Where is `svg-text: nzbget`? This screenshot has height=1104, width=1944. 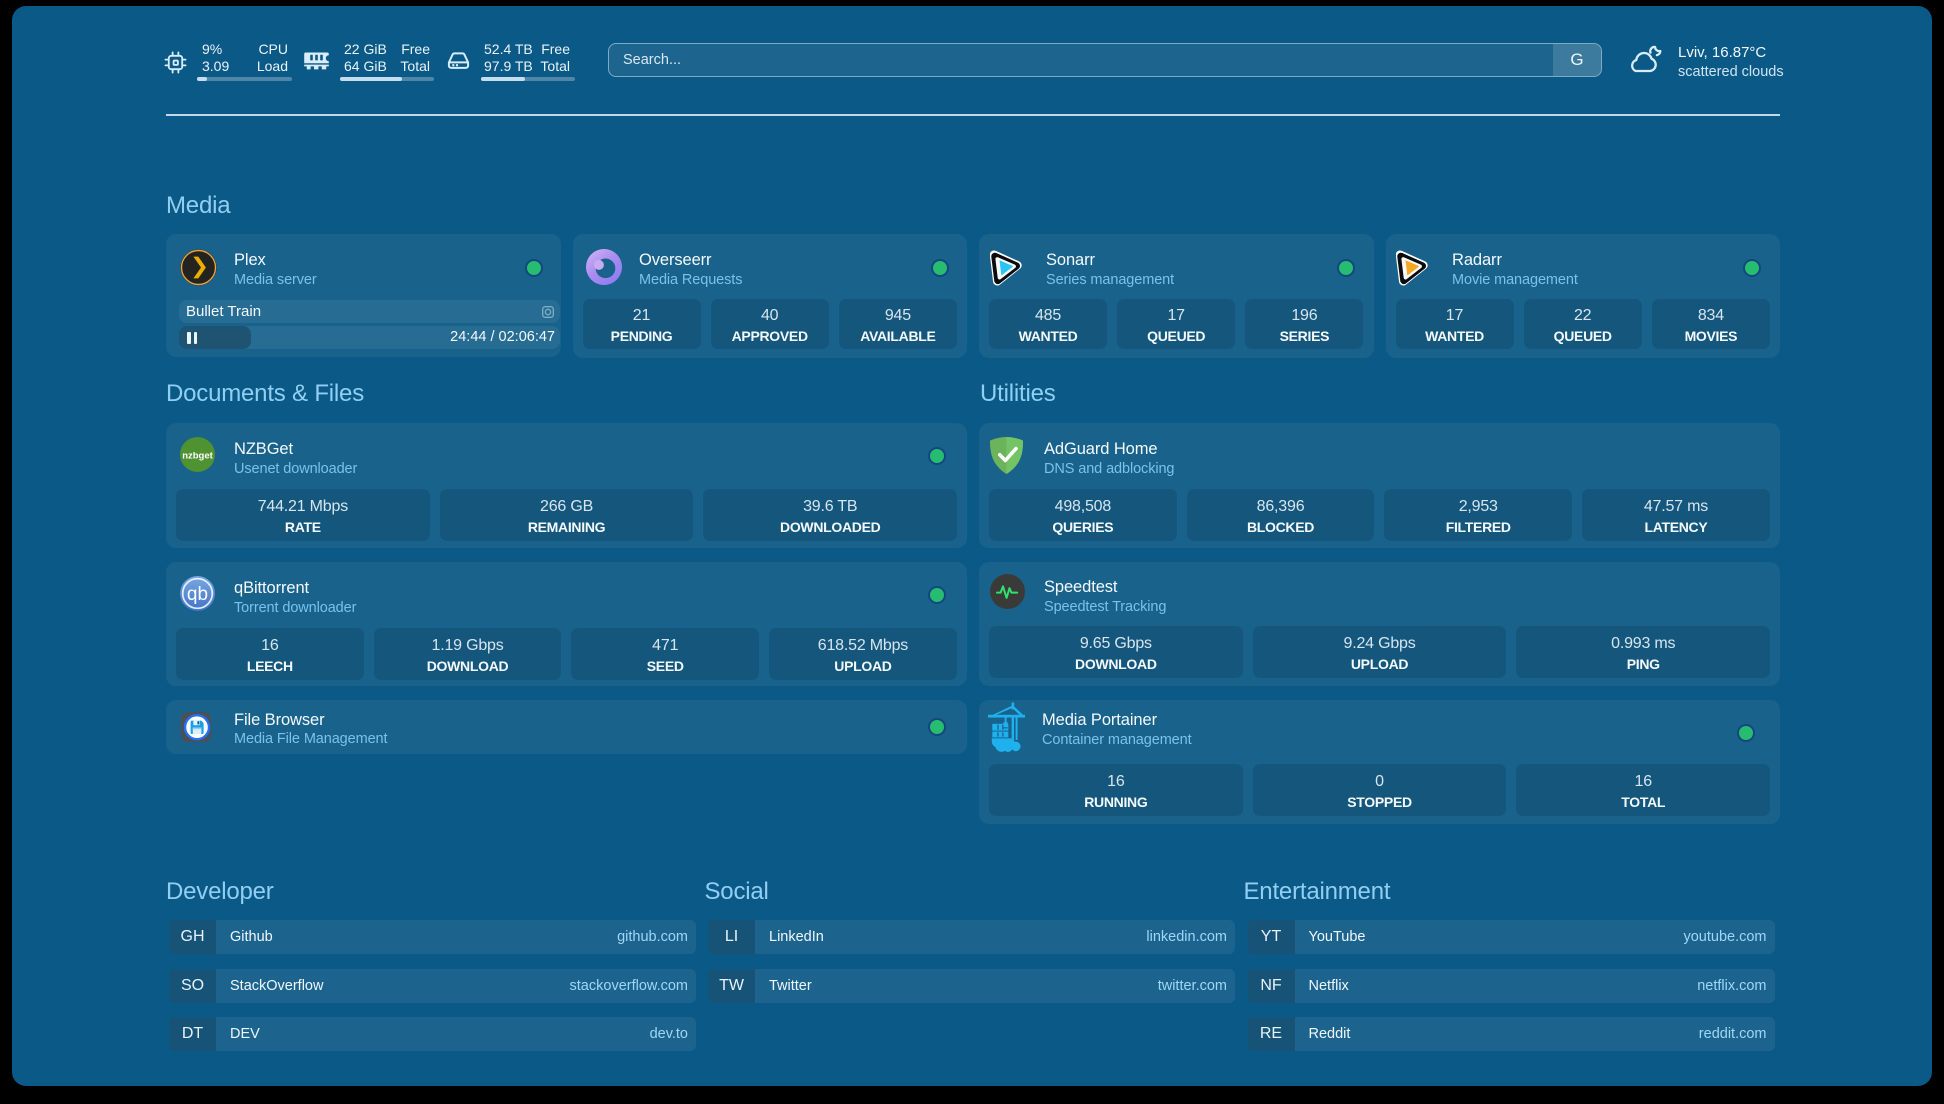
svg-text: nzbget is located at coordinates (197, 456).